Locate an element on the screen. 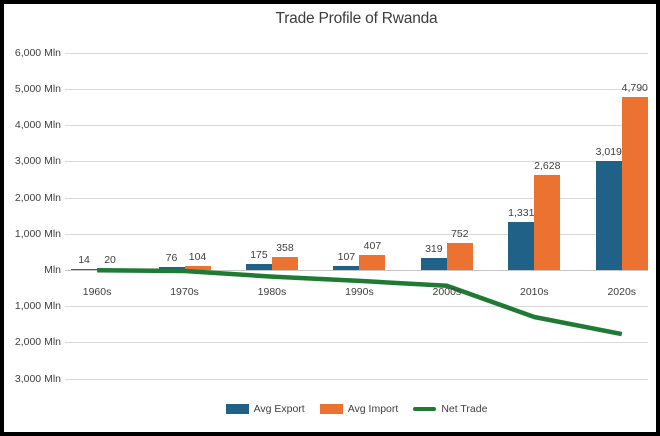  bar-avg-import-2020s is located at coordinates (634, 183).